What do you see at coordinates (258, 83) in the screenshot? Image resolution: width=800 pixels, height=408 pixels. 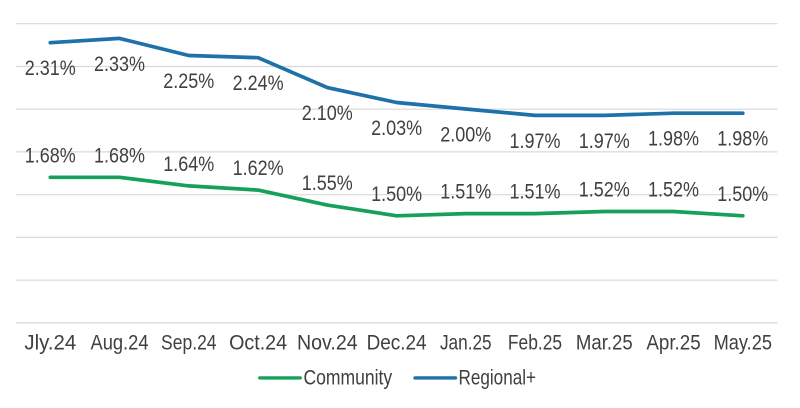 I see `svg-text: 2.24%` at bounding box center [258, 83].